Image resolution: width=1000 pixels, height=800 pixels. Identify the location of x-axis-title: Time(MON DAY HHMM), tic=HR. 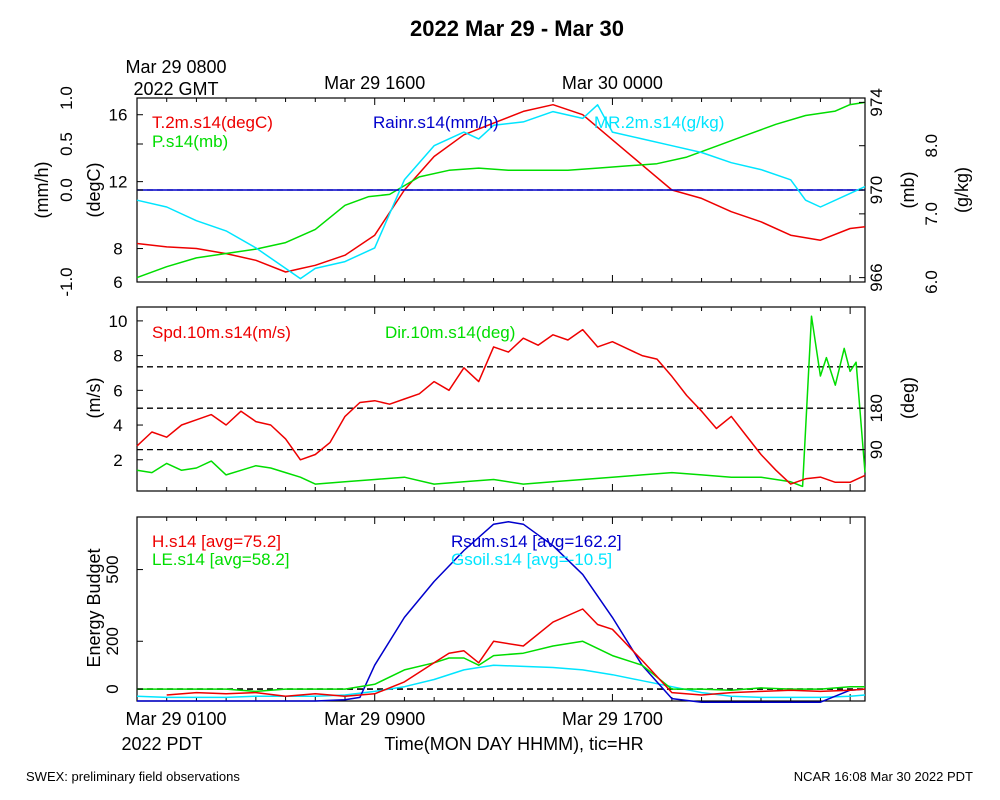
(513, 744).